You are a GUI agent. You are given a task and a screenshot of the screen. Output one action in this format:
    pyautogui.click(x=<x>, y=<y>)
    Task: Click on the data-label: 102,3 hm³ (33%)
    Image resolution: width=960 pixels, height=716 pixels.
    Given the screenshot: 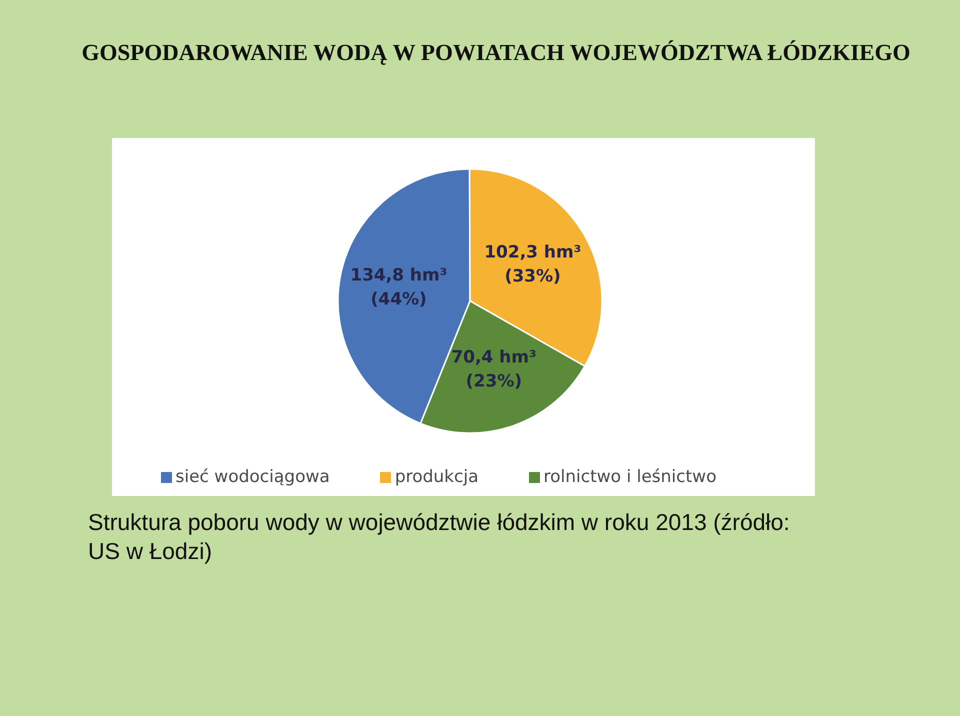 What is the action you would take?
    pyautogui.click(x=533, y=264)
    